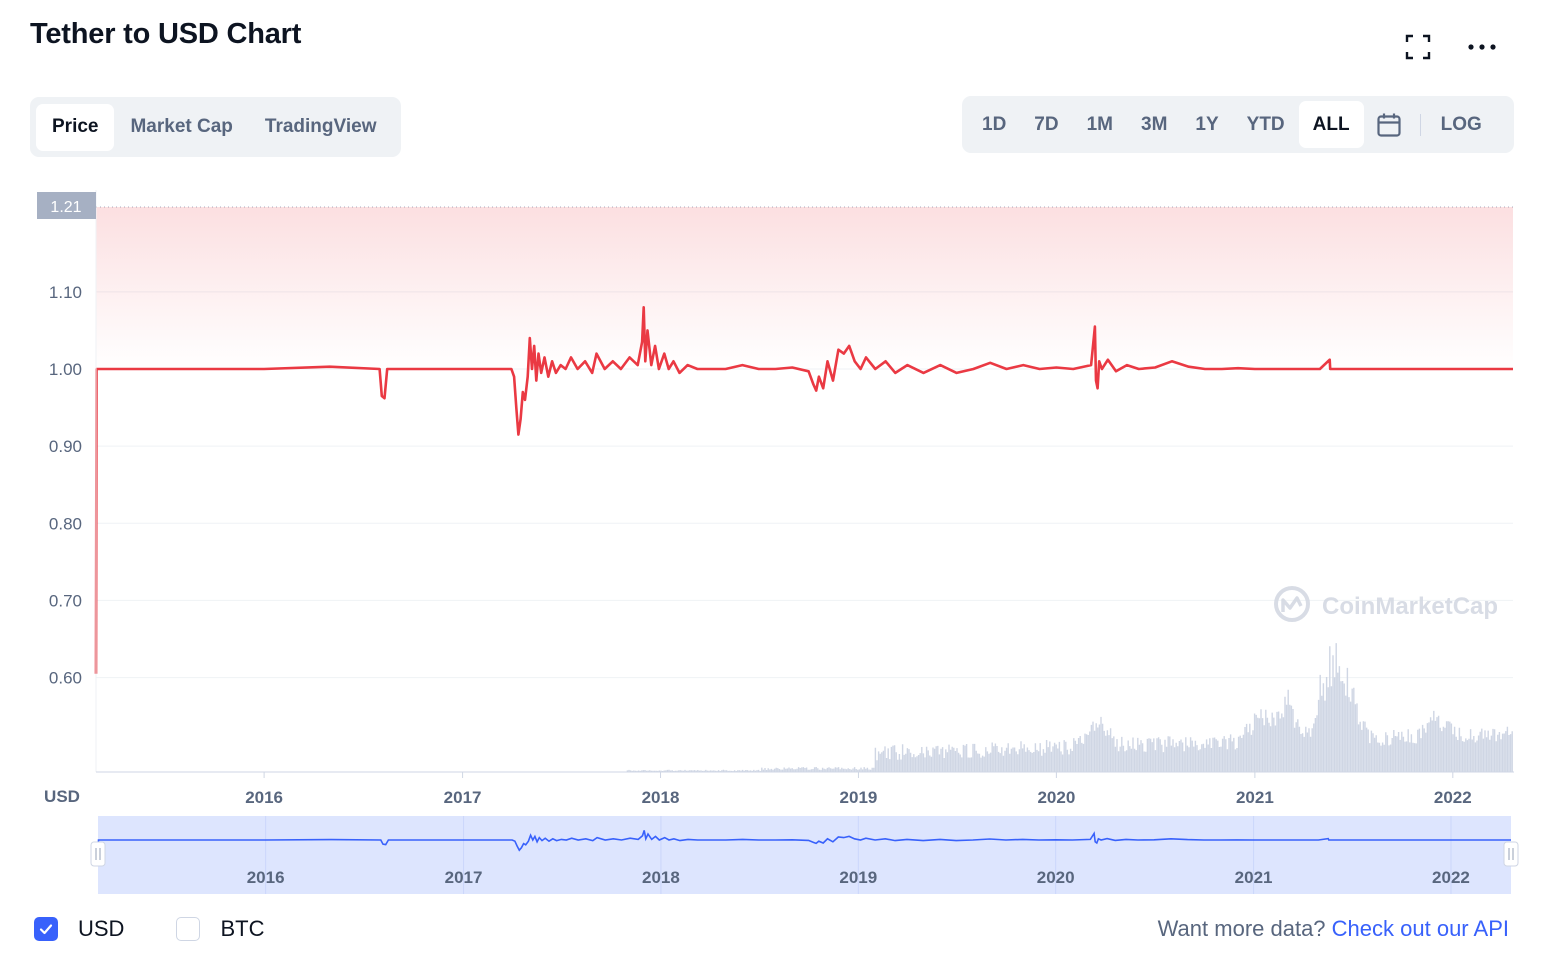  Describe the element at coordinates (1420, 124) in the screenshot. I see `range-divider` at that location.